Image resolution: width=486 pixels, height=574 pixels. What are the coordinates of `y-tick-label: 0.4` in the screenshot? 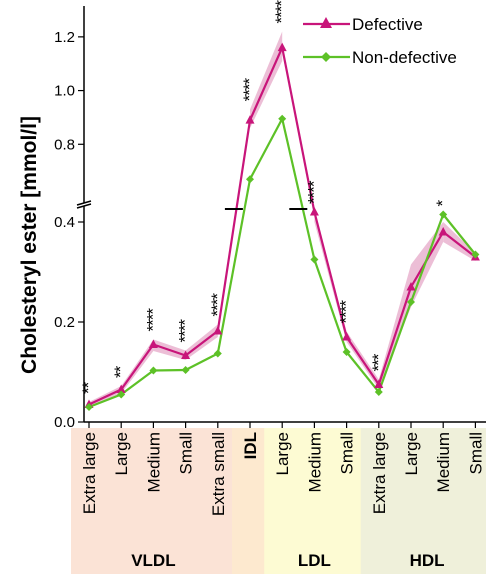 It's located at (64, 222).